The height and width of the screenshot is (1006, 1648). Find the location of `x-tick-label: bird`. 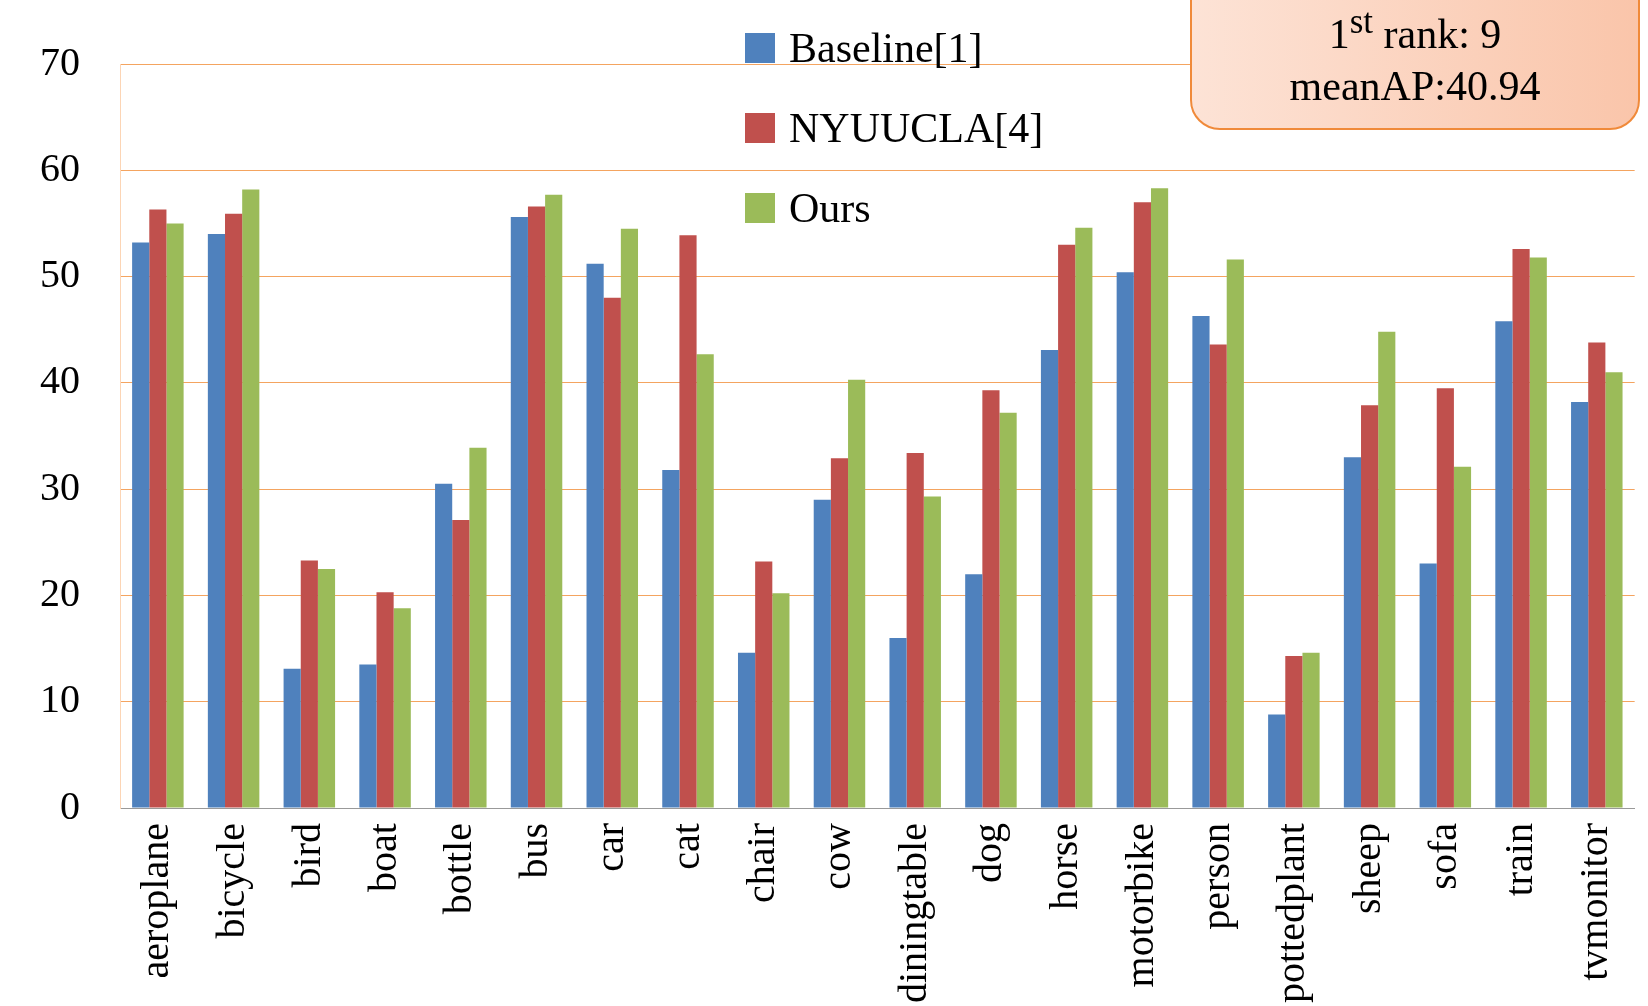

x-tick-label: bird is located at coordinates (306, 855).